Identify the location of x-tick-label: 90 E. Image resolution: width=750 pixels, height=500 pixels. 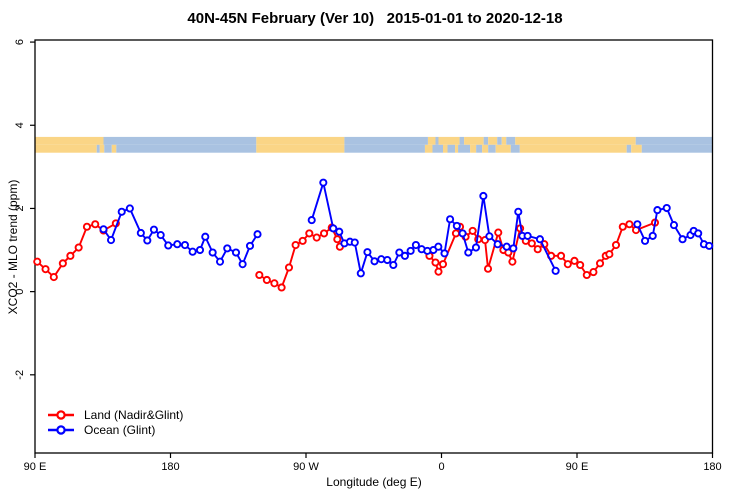
(35, 467).